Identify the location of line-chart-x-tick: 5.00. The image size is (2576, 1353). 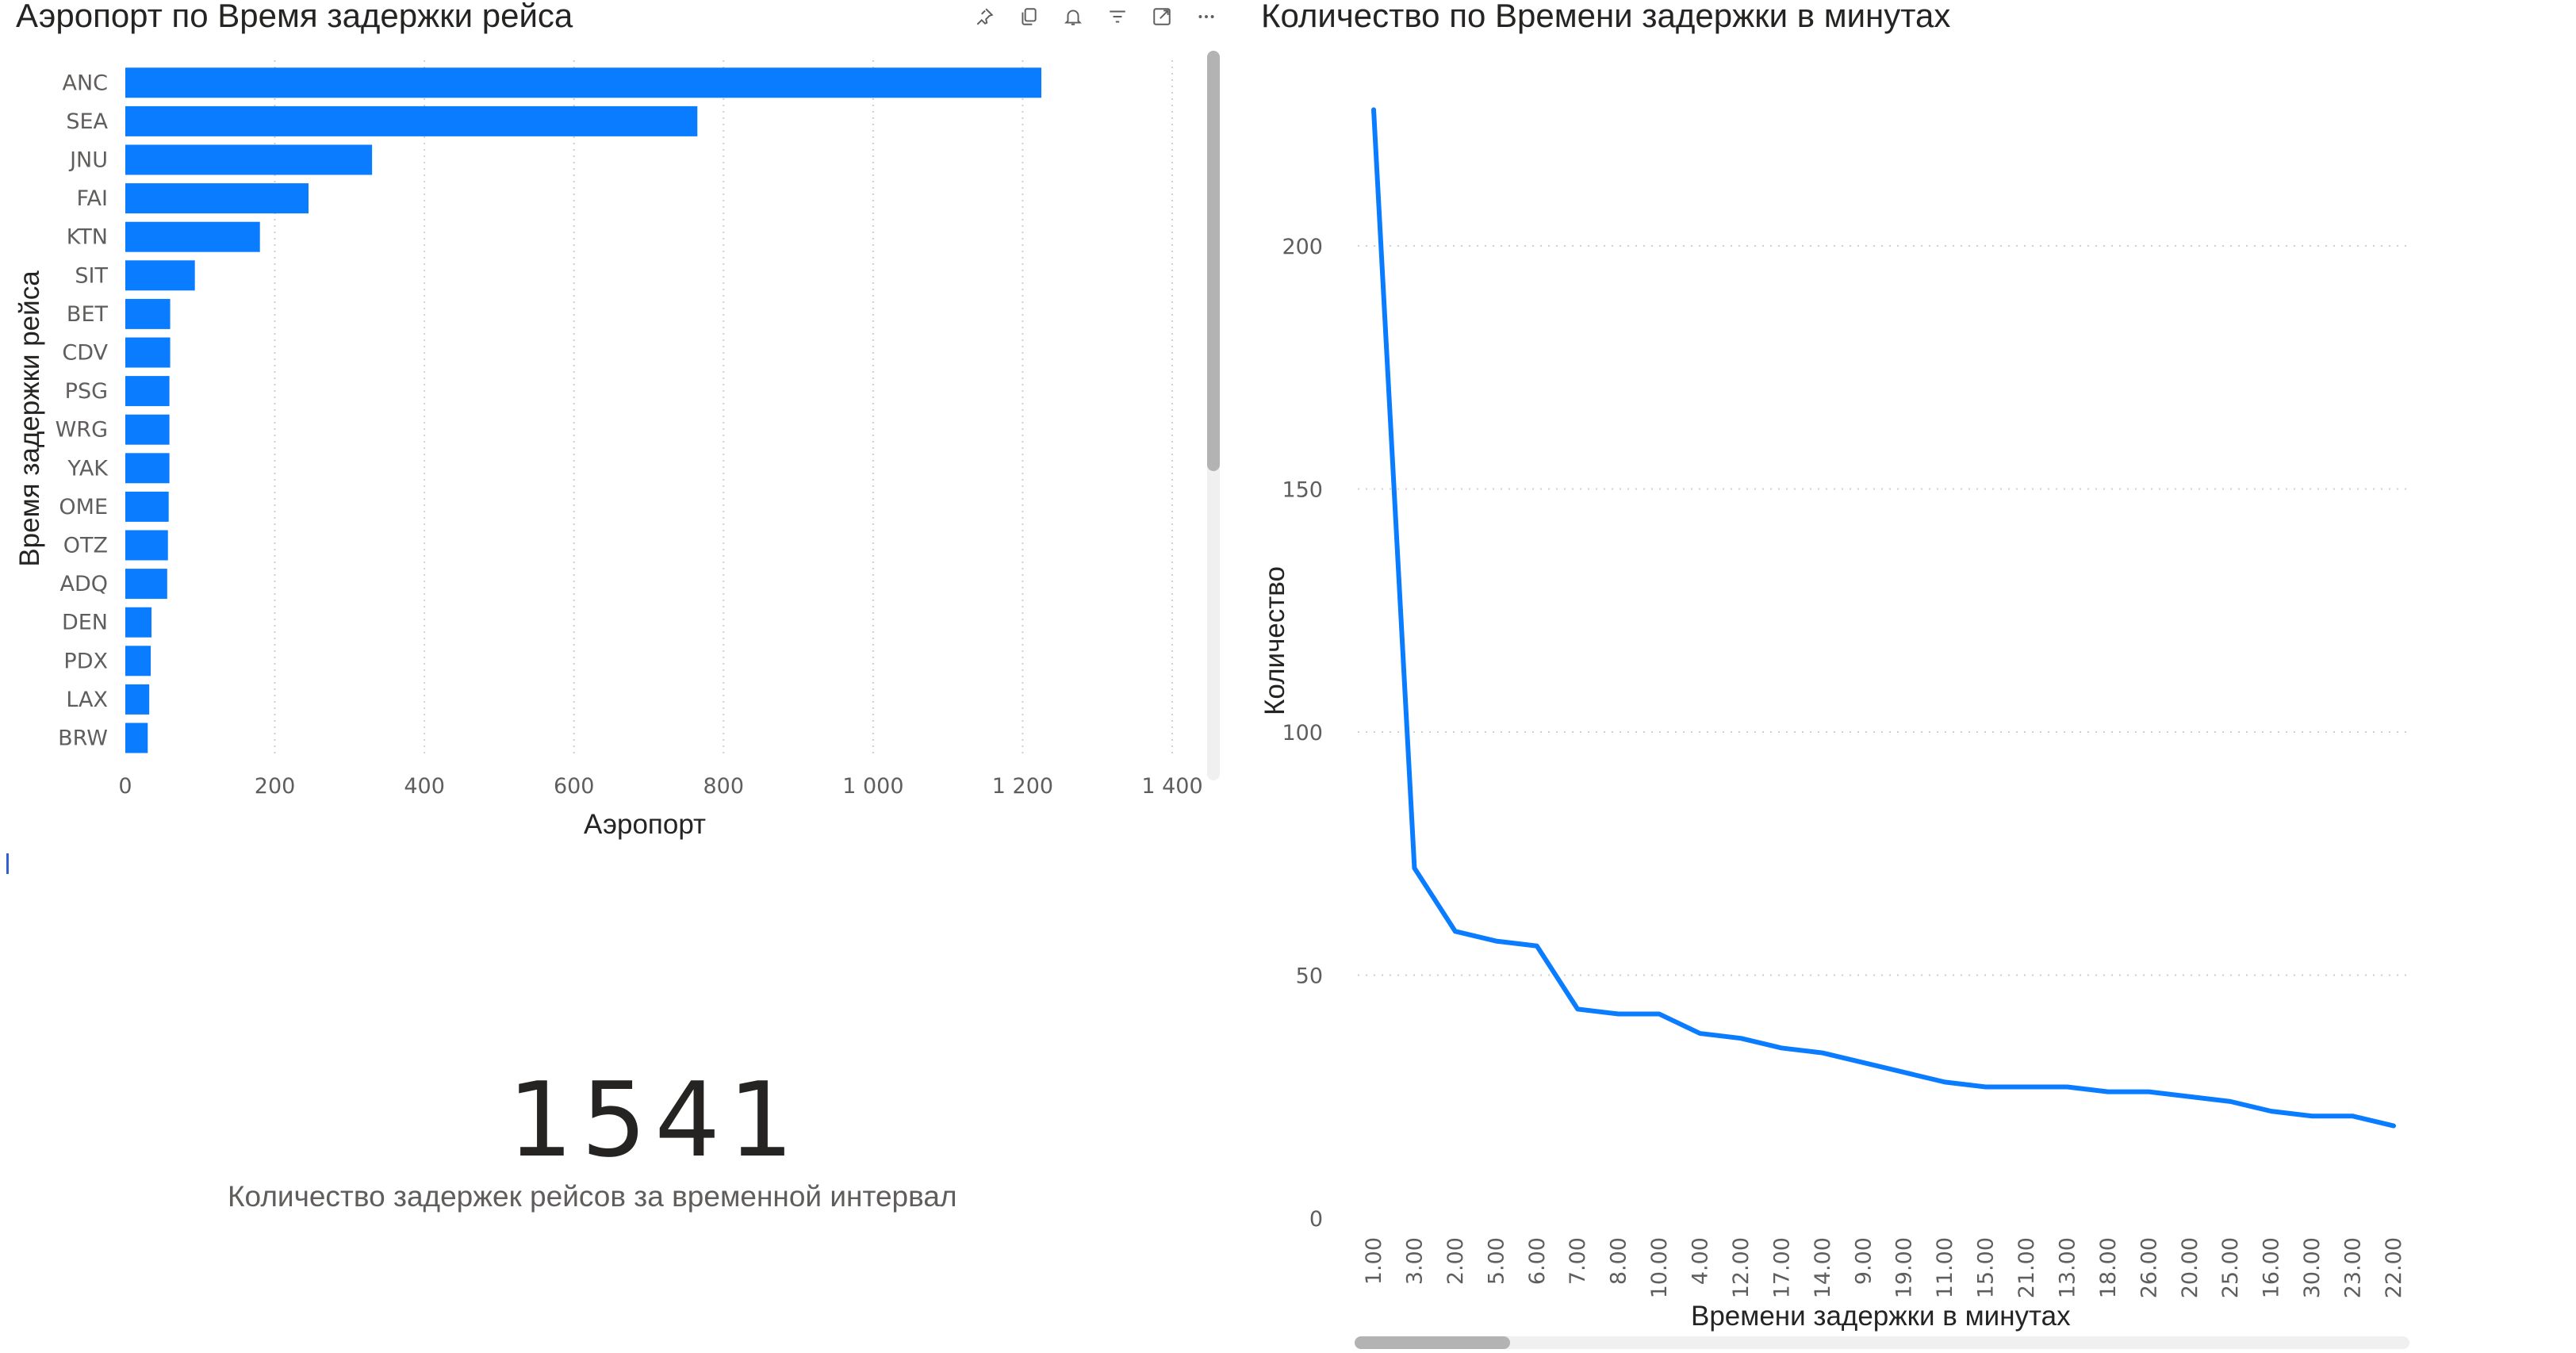
(1496, 1261).